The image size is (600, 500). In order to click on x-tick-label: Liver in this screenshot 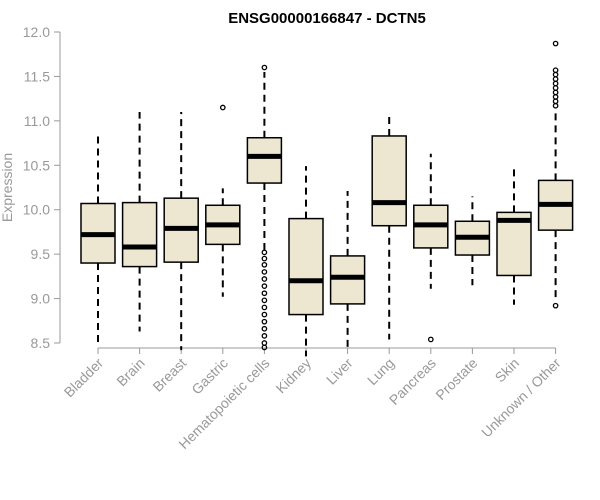, I will do `click(339, 371)`.